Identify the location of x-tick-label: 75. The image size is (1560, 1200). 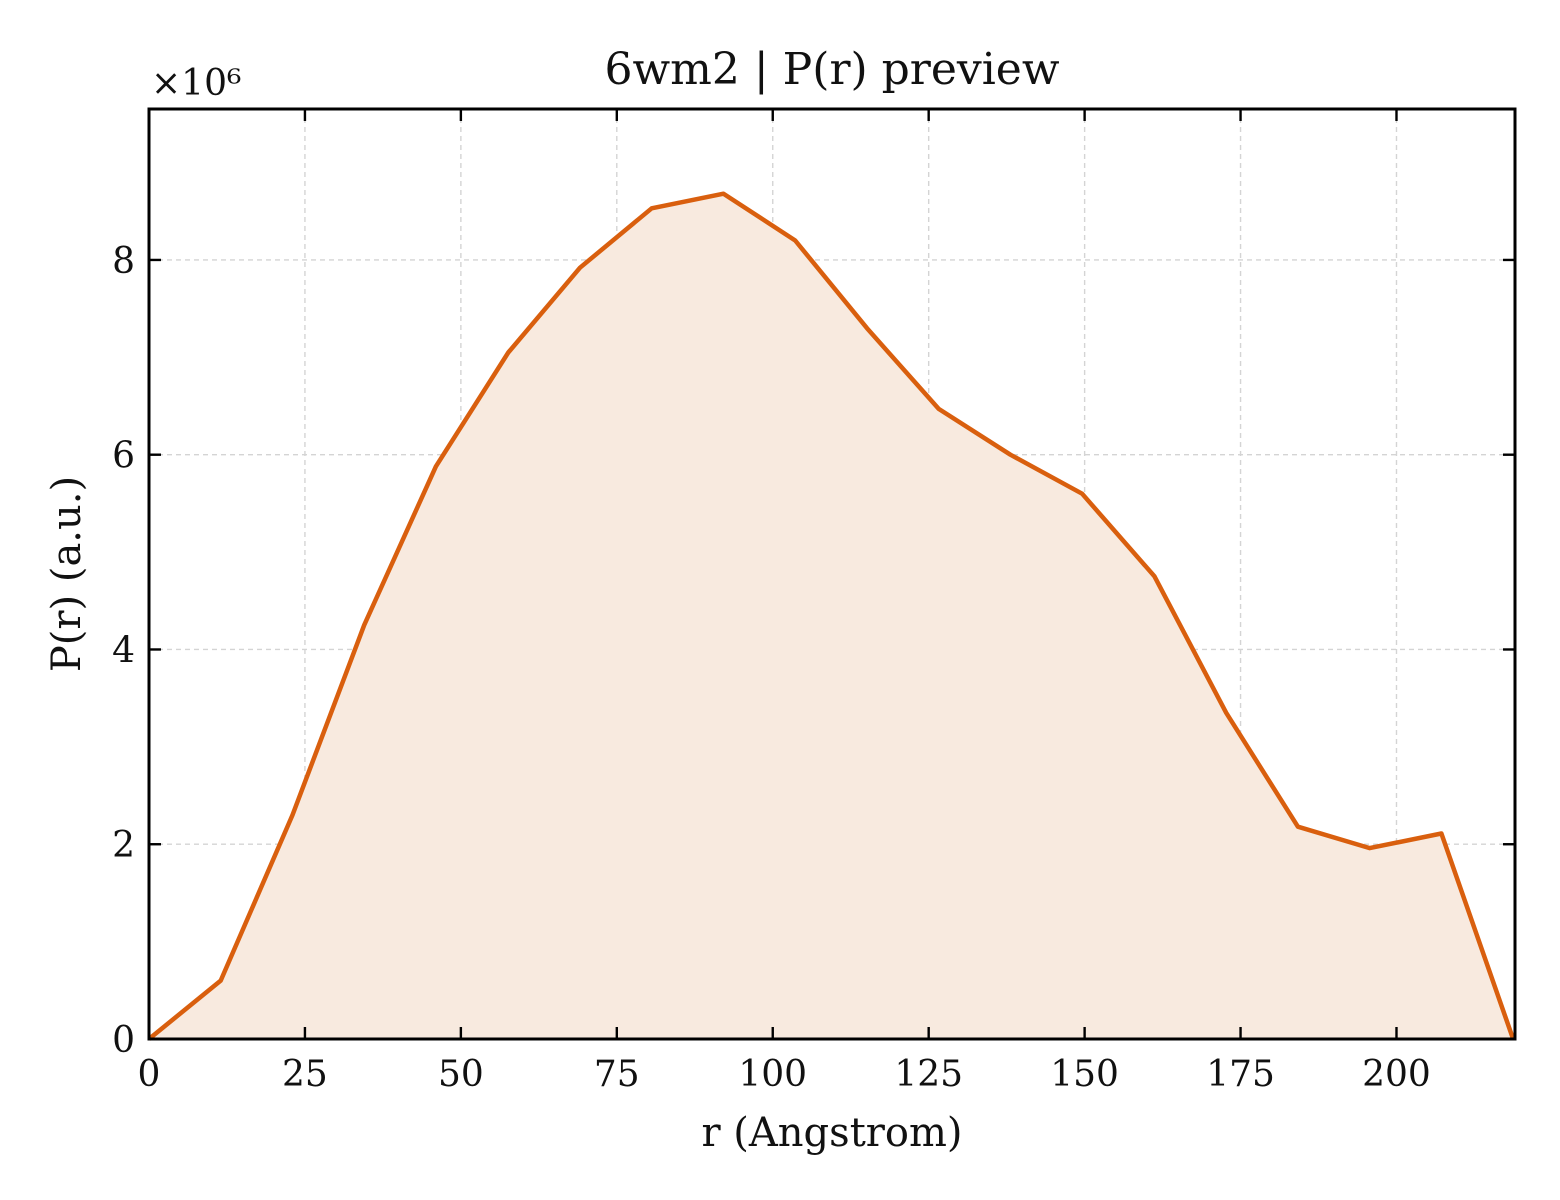
(617, 1074).